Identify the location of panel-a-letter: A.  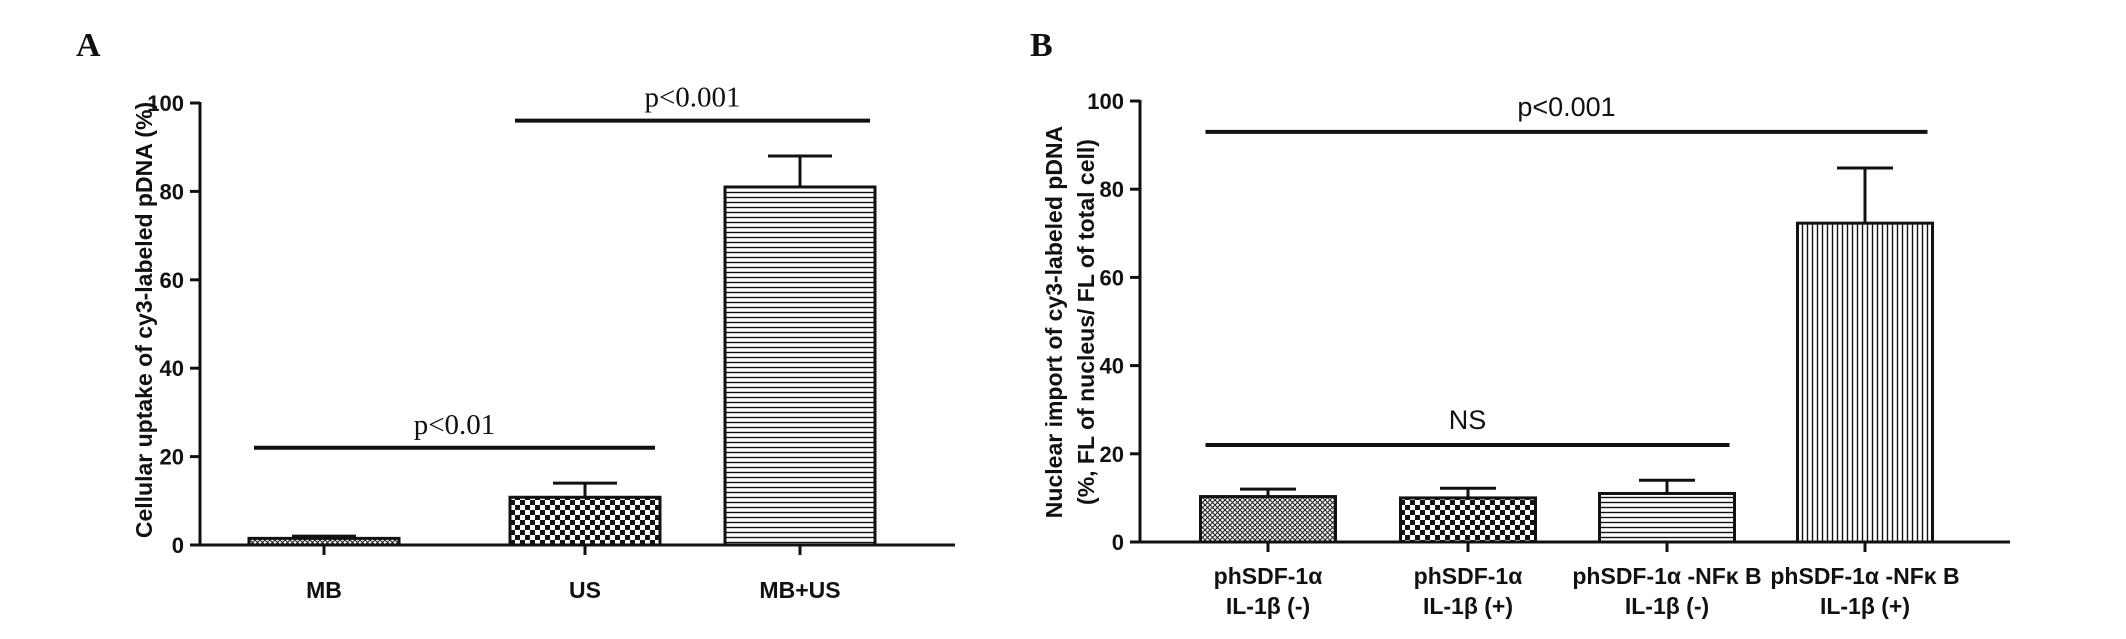
(88, 45).